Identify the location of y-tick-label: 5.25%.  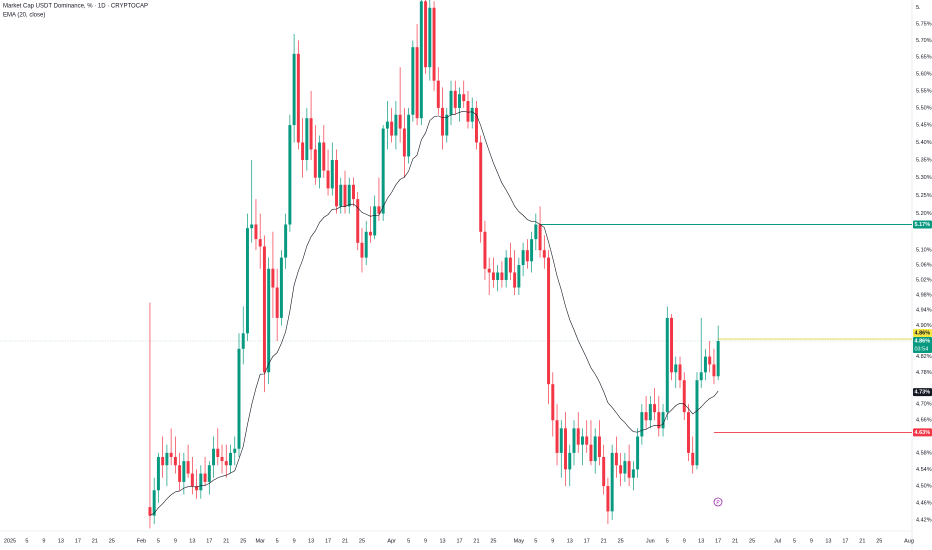
(924, 196).